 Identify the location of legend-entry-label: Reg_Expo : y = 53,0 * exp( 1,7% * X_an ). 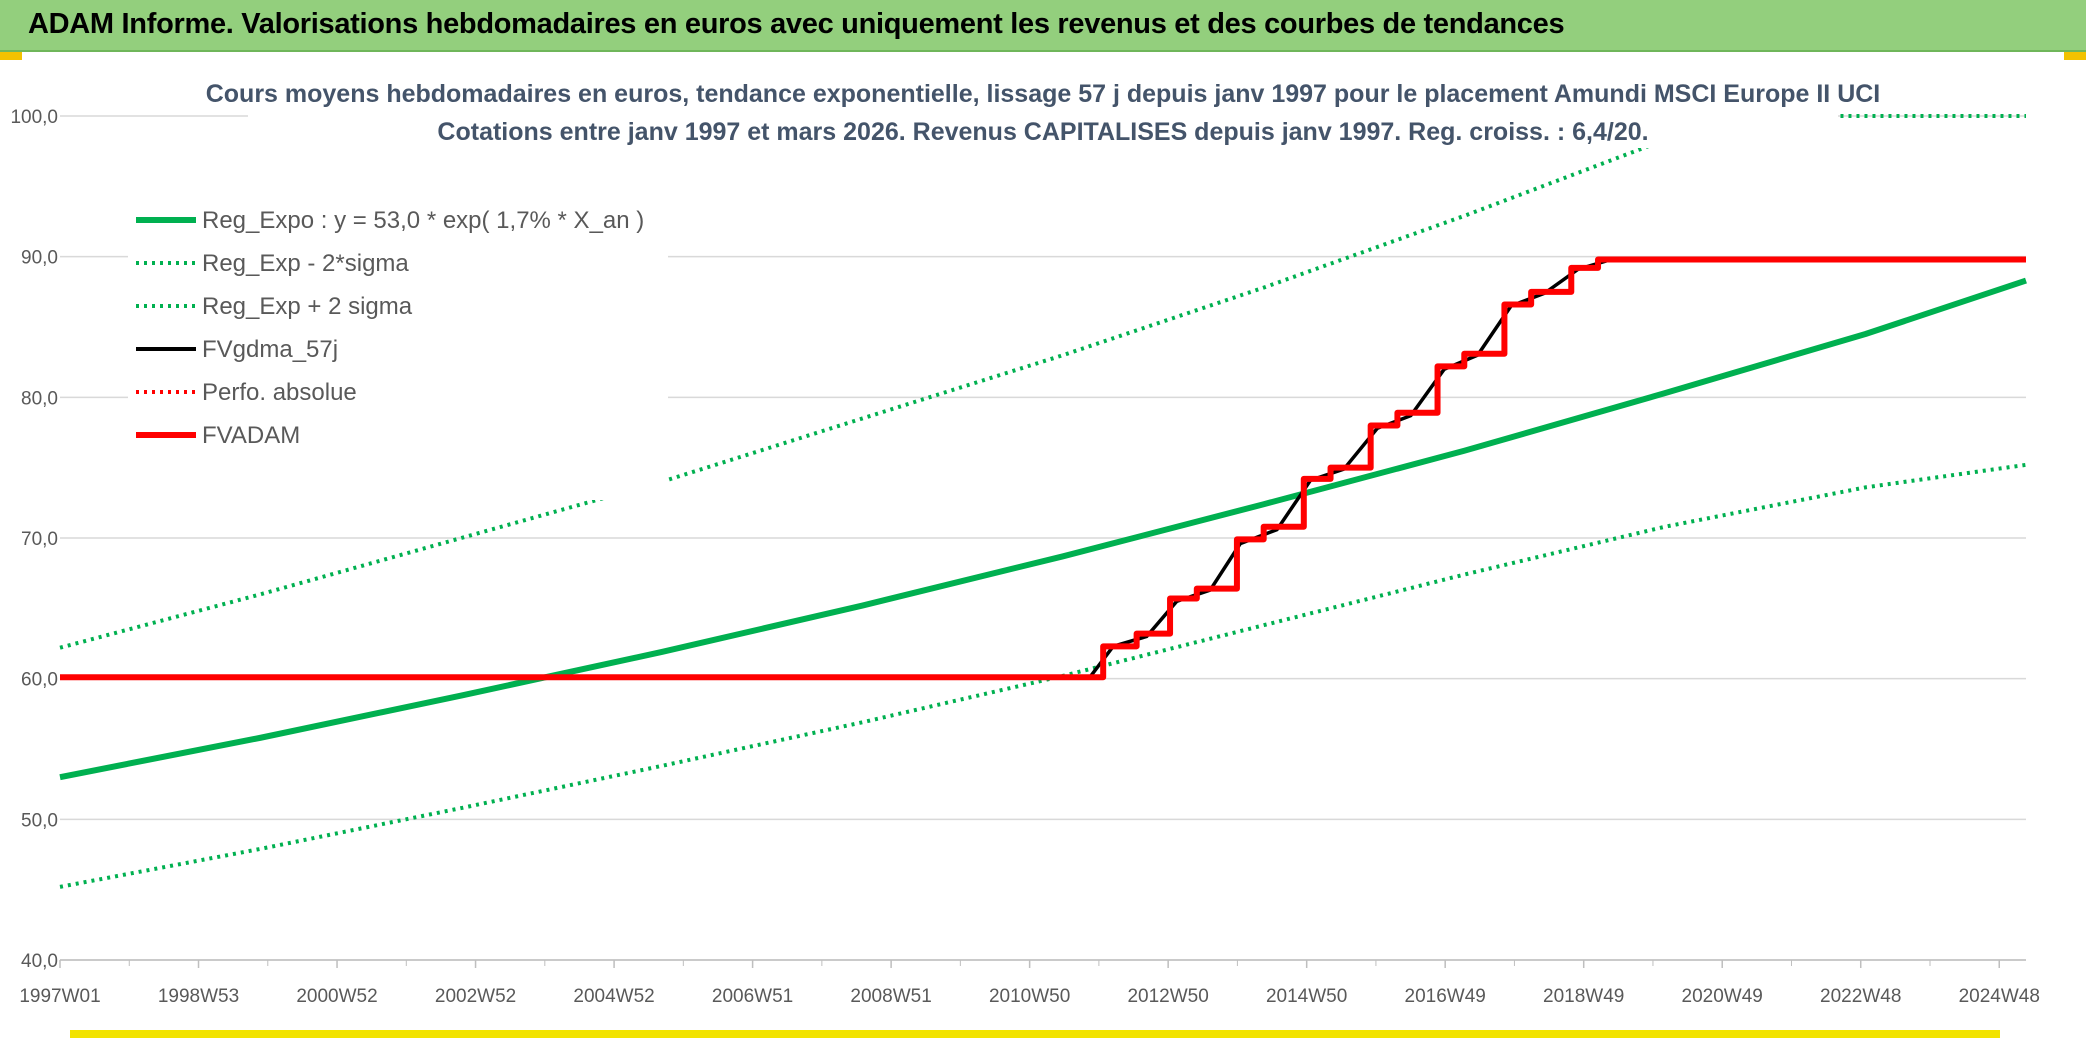
(423, 220).